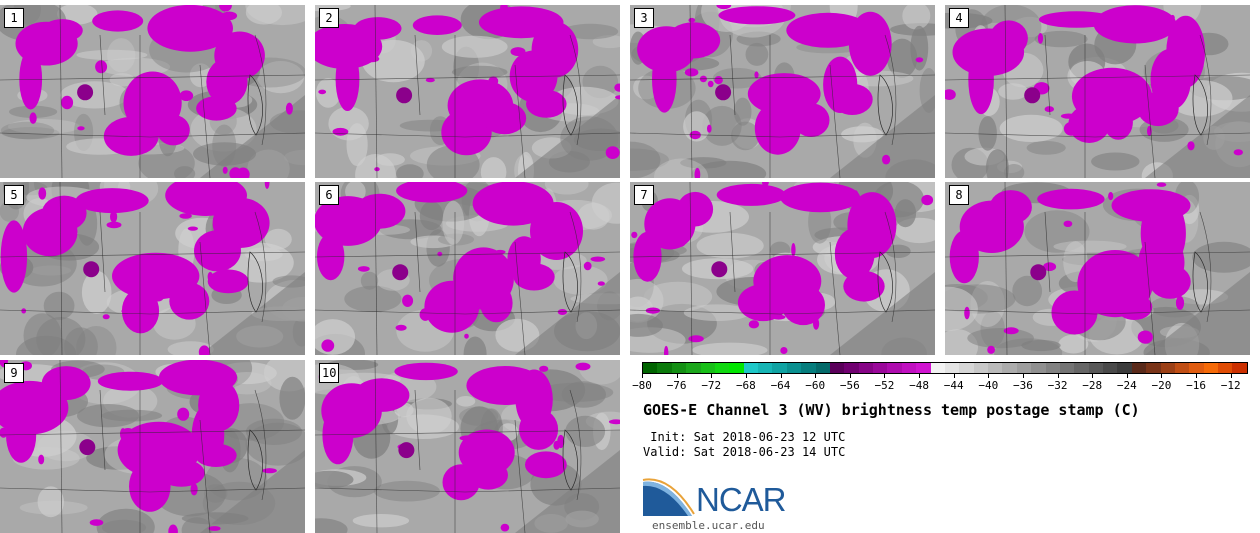 The width and height of the screenshot is (1260, 533). I want to click on panel-8: 8, so click(1097, 268).